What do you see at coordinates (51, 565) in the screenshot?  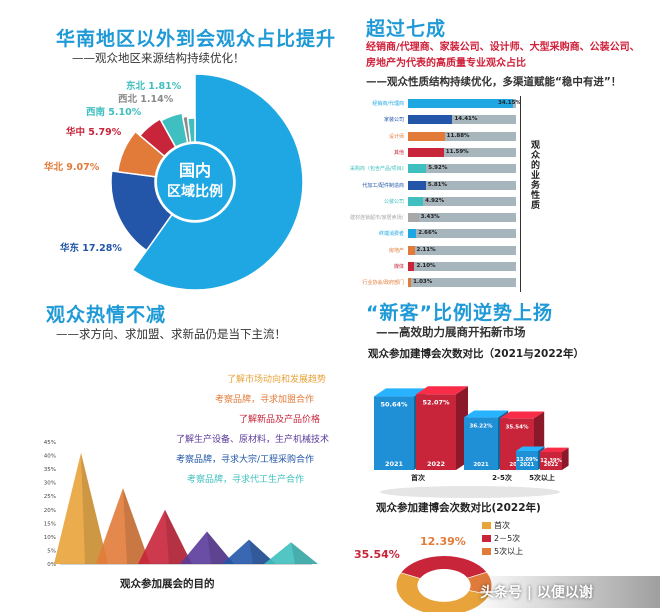 I see `purpose-y-tick: 0%` at bounding box center [51, 565].